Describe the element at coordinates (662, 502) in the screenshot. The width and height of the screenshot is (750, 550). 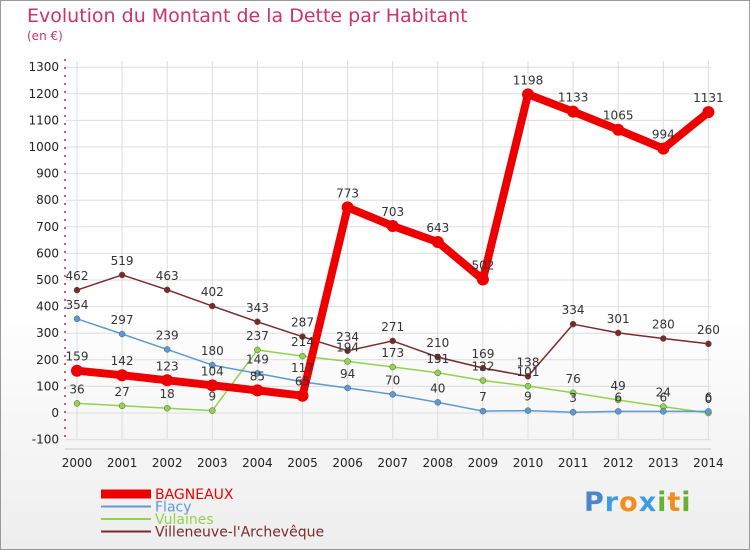
I see `logo-letter: i` at that location.